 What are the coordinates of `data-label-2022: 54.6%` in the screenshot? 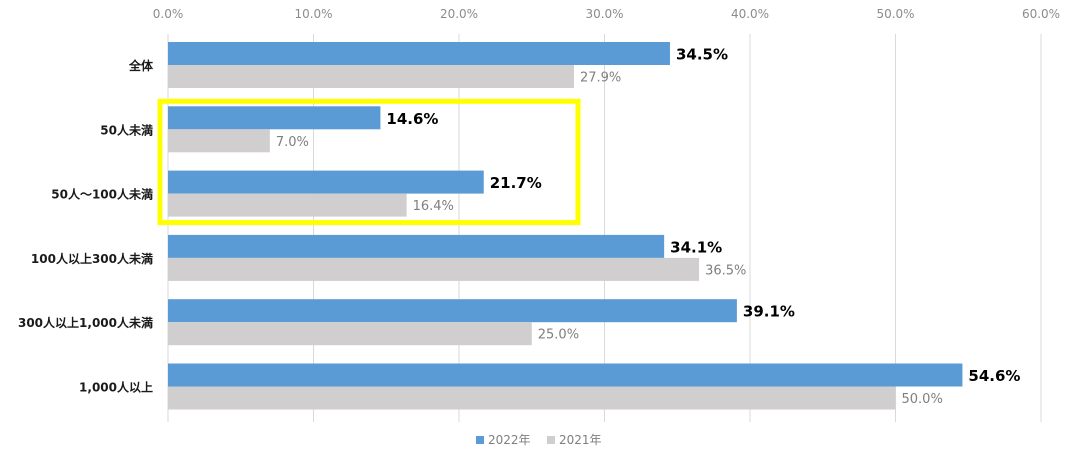 It's located at (994, 376).